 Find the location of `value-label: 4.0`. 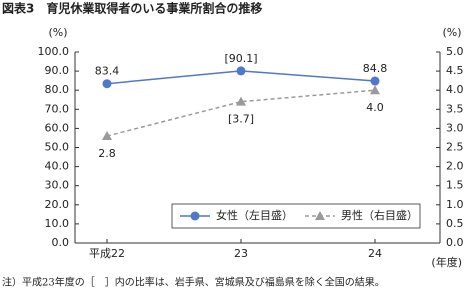

value-label: 4.0 is located at coordinates (375, 107).